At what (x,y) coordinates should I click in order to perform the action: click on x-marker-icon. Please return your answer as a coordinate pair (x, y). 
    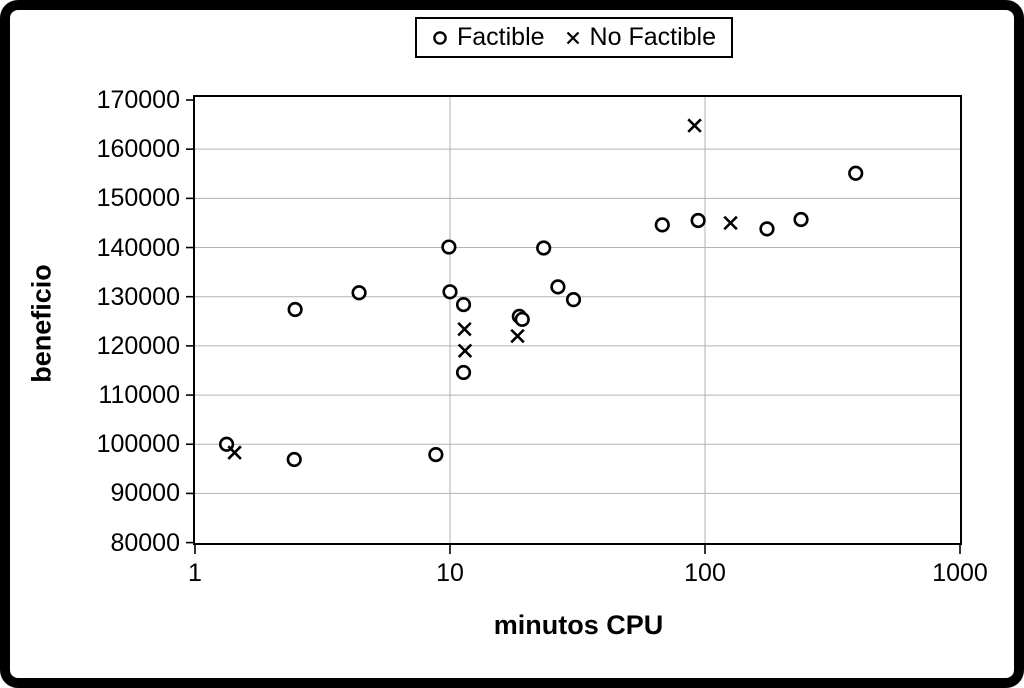
    Looking at the image, I should click on (572, 37).